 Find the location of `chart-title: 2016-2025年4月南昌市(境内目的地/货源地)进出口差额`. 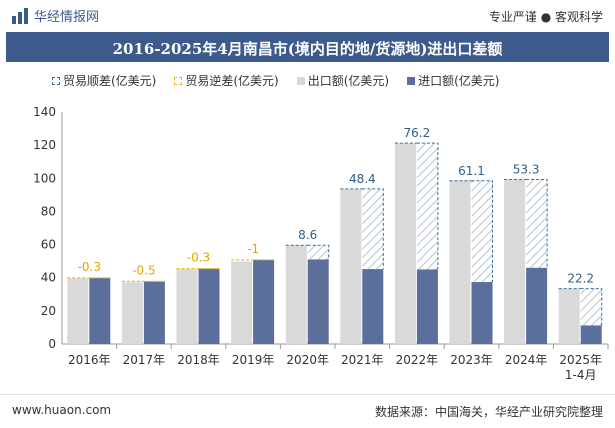

chart-title: 2016-2025年4月南昌市(境内目的地/货源地)进出口差额 is located at coordinates (307, 49).